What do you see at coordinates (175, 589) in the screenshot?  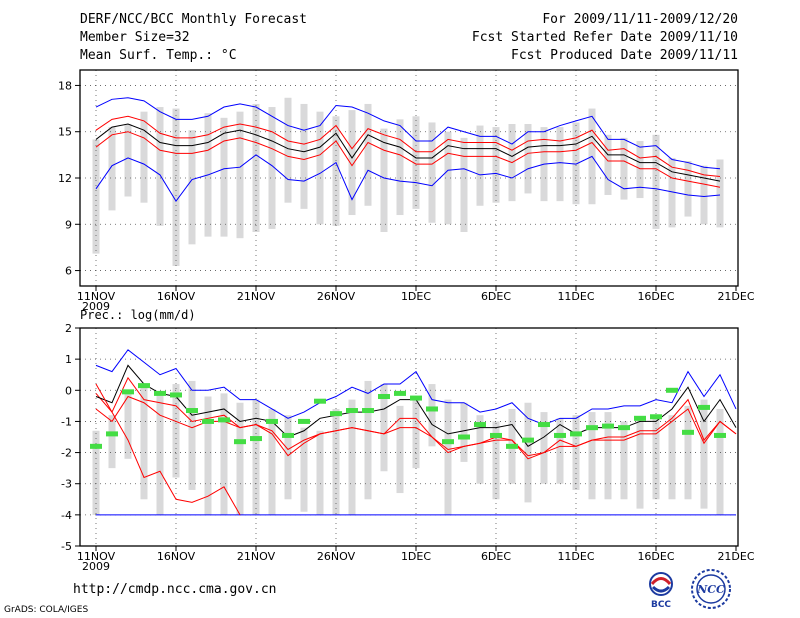 I see `footer-url: http://cmdp.ncc.cma.gov.cn` at bounding box center [175, 589].